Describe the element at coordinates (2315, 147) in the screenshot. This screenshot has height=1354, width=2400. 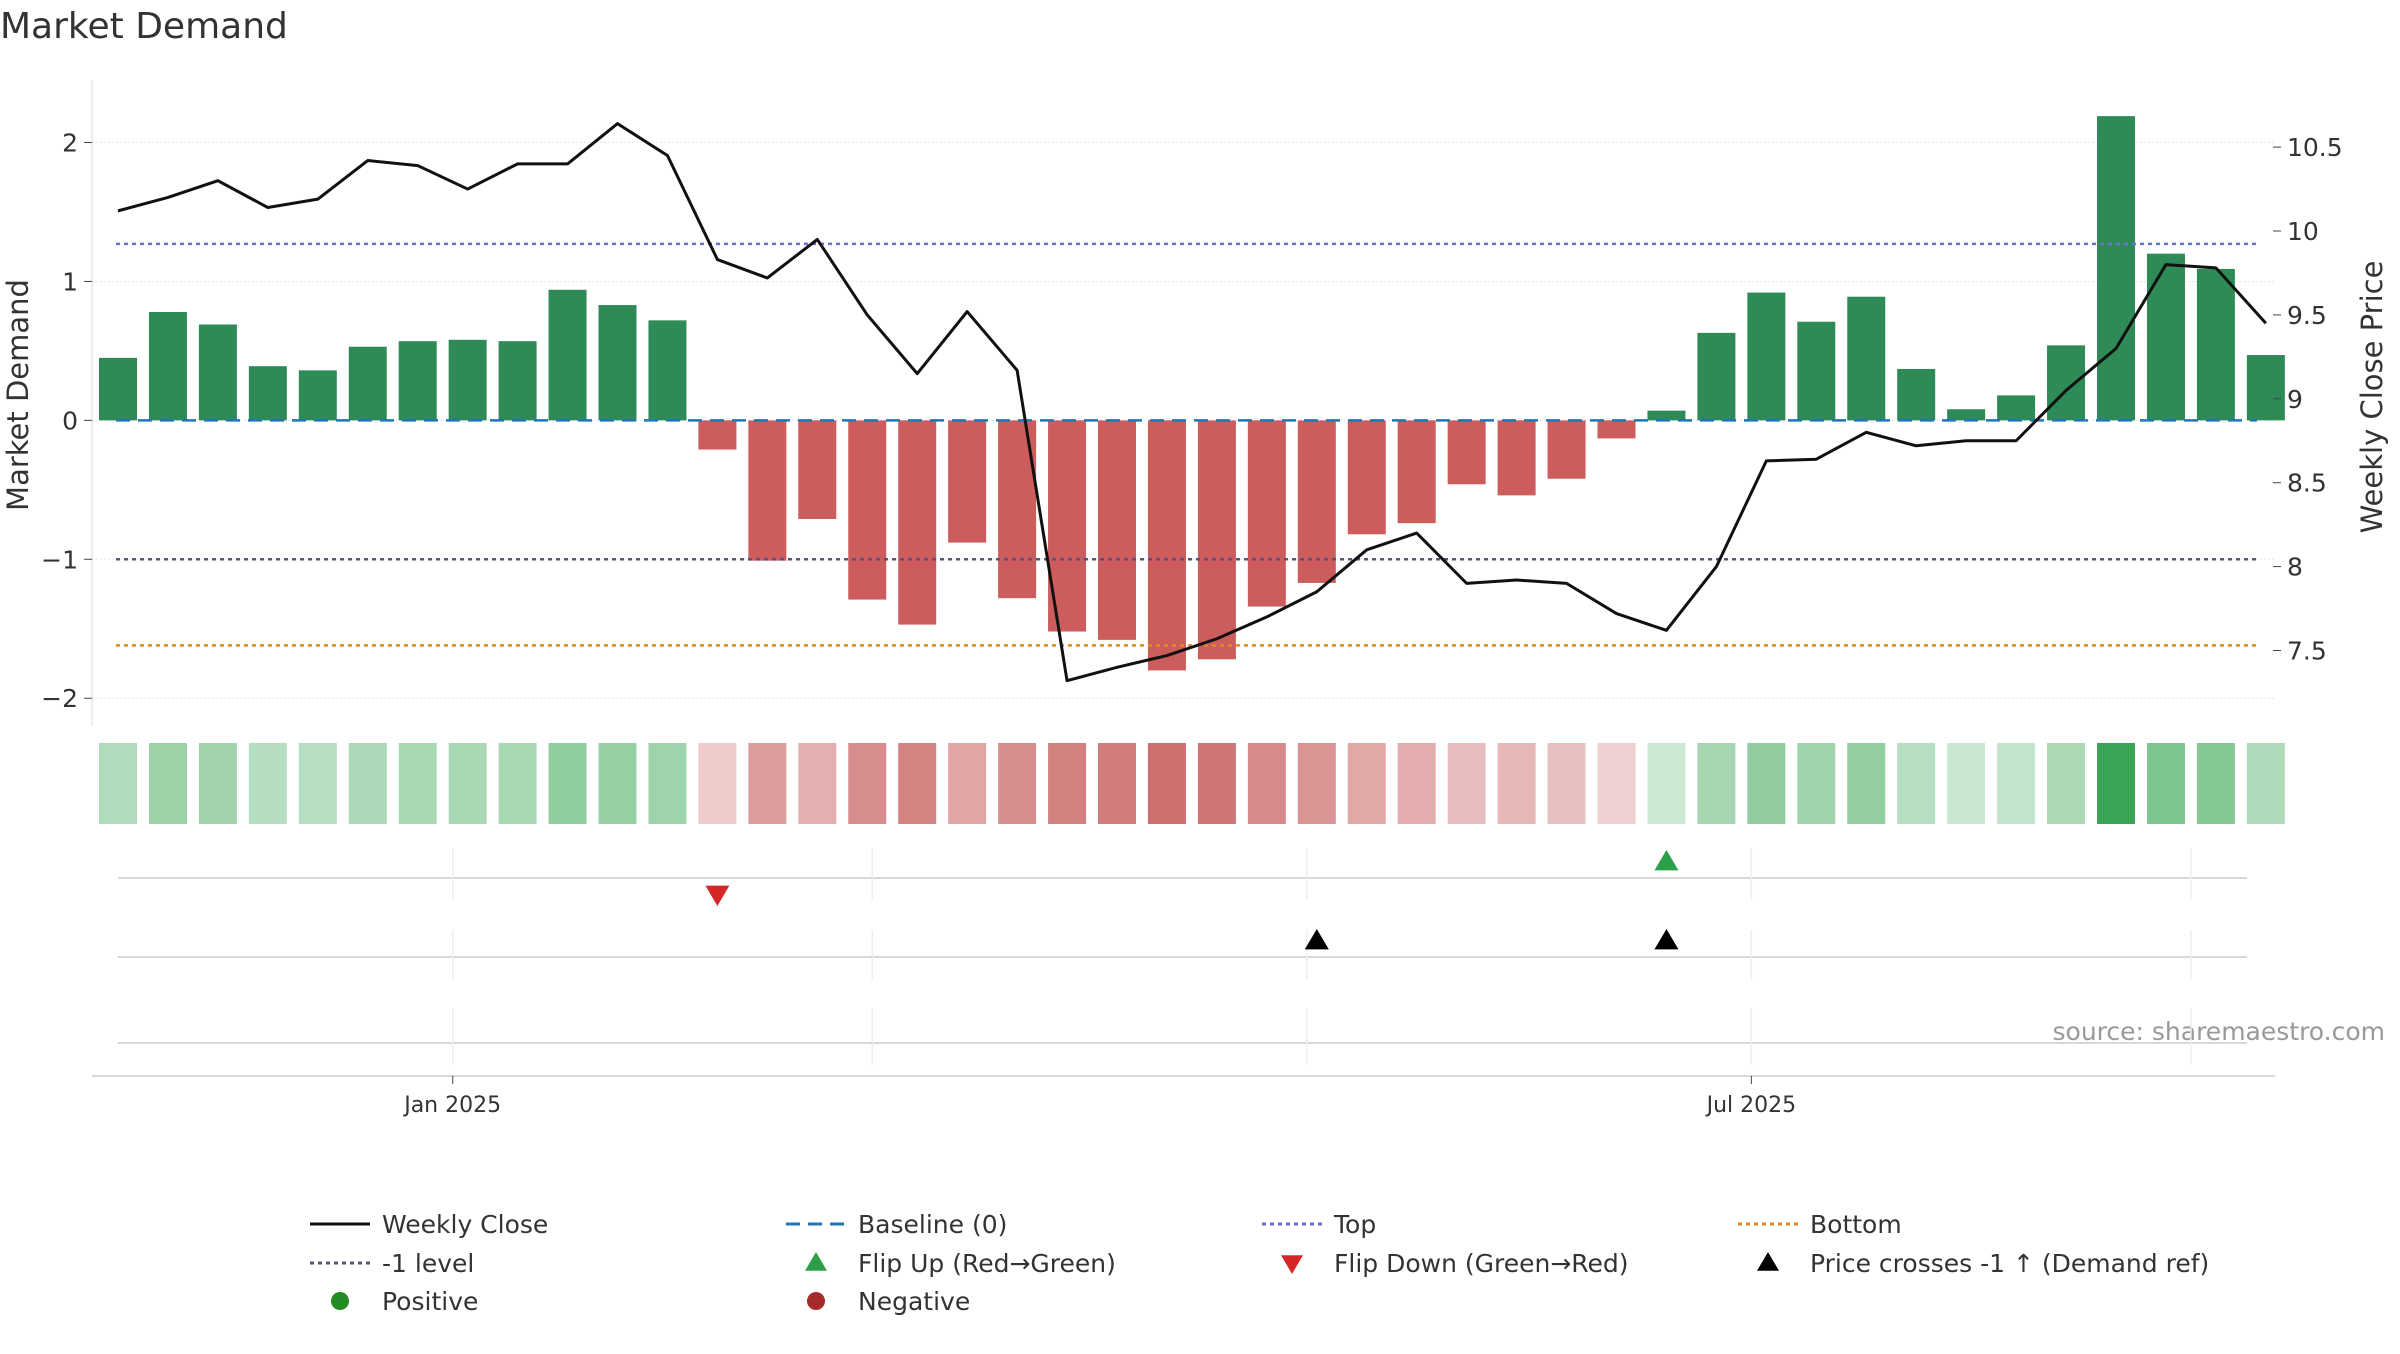
I see `right-tick-label: 10.5` at that location.